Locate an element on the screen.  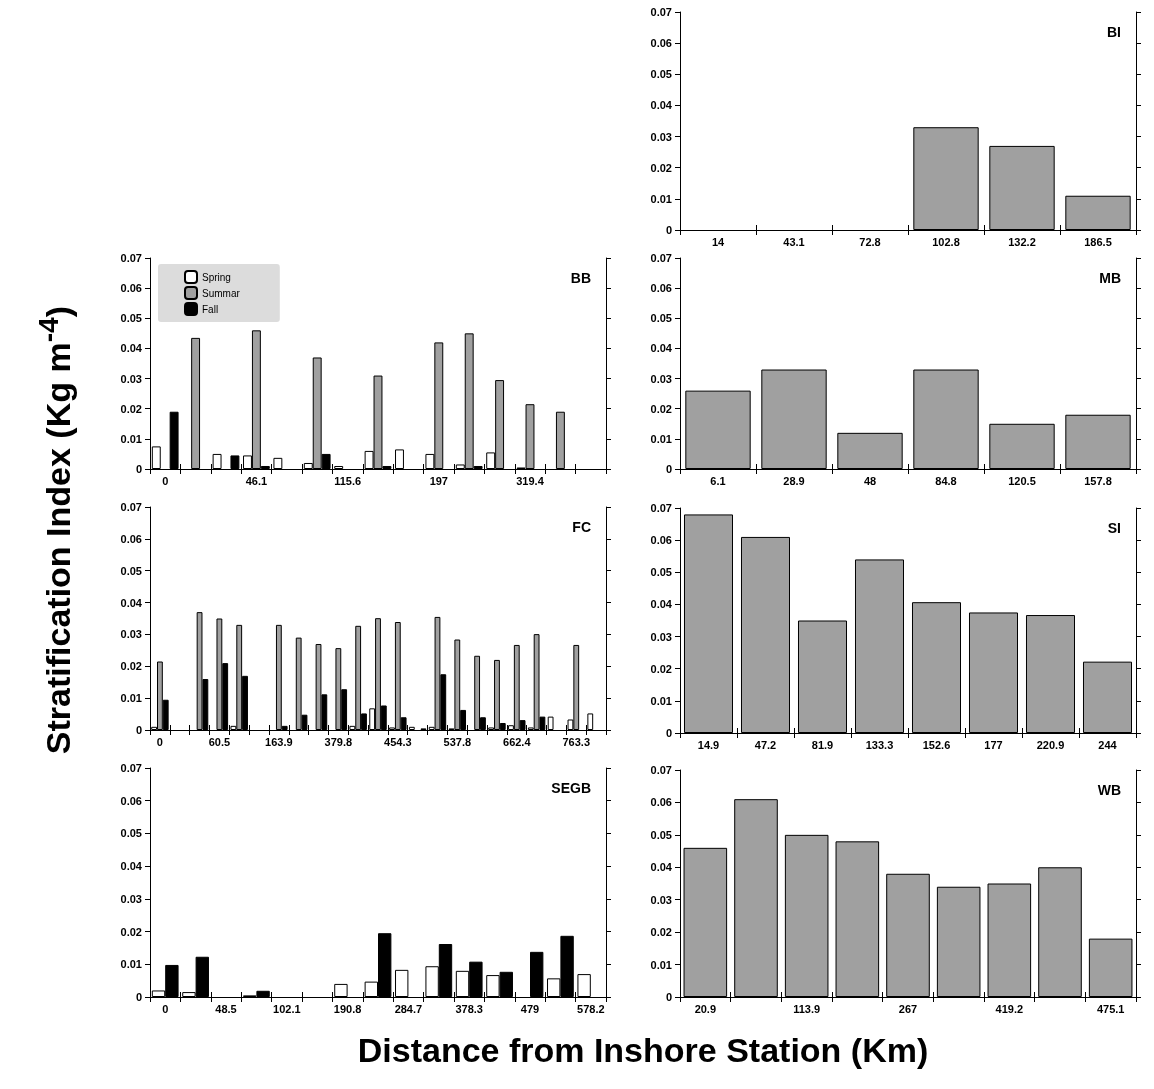
x-tick-label: 220.9 is located at coordinates (1050, 744).